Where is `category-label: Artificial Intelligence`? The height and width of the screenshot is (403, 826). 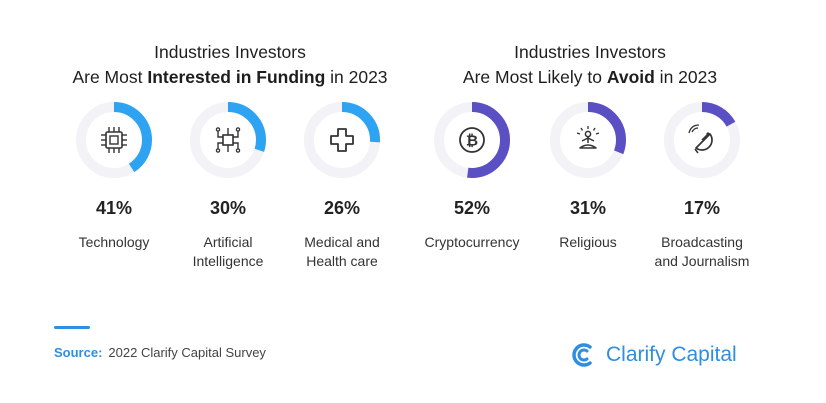
category-label: Artificial Intelligence is located at coordinates (228, 252).